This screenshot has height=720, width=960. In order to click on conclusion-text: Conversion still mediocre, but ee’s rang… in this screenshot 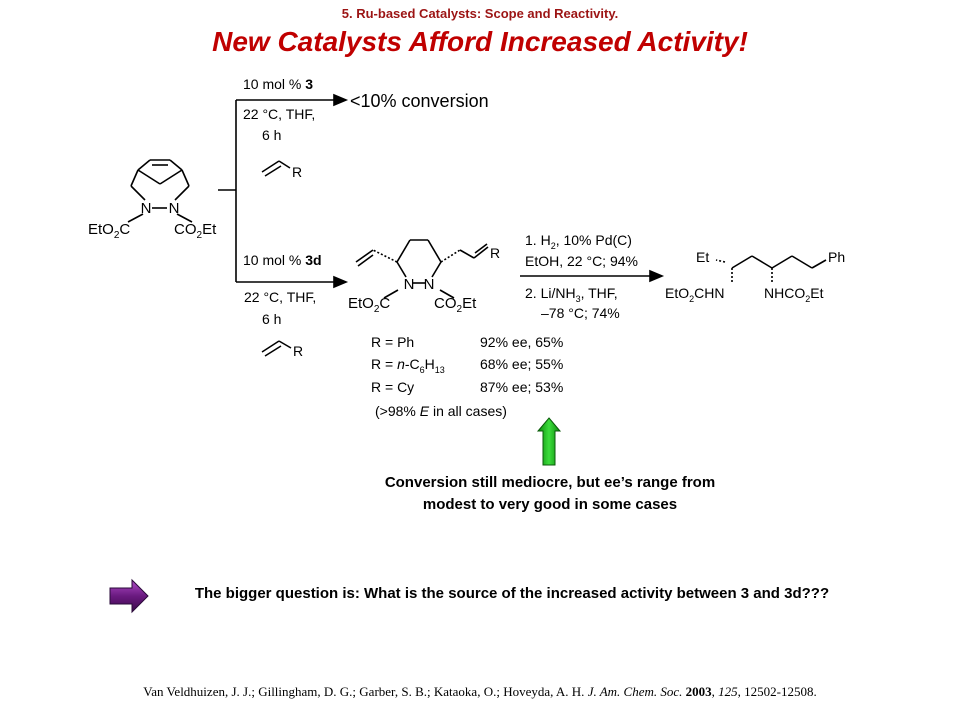, I will do `click(550, 493)`.